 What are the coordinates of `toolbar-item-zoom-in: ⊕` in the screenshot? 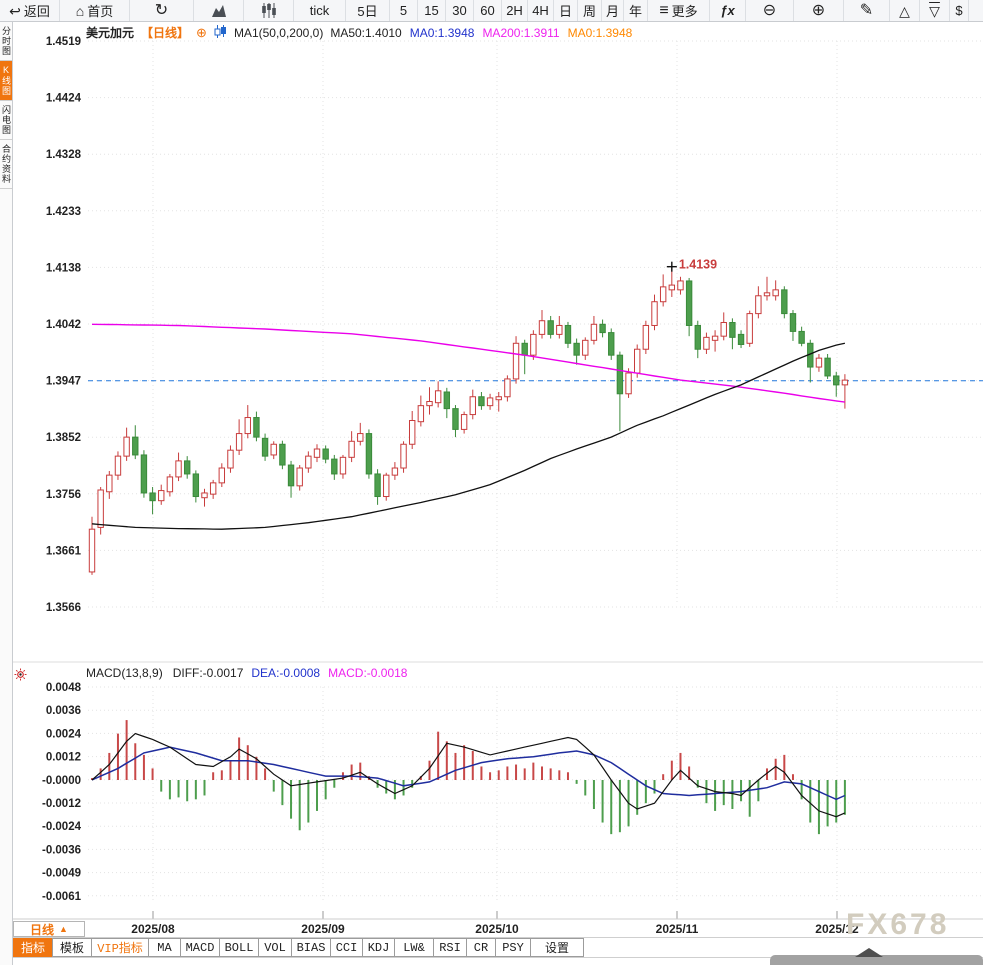 It's located at (819, 10).